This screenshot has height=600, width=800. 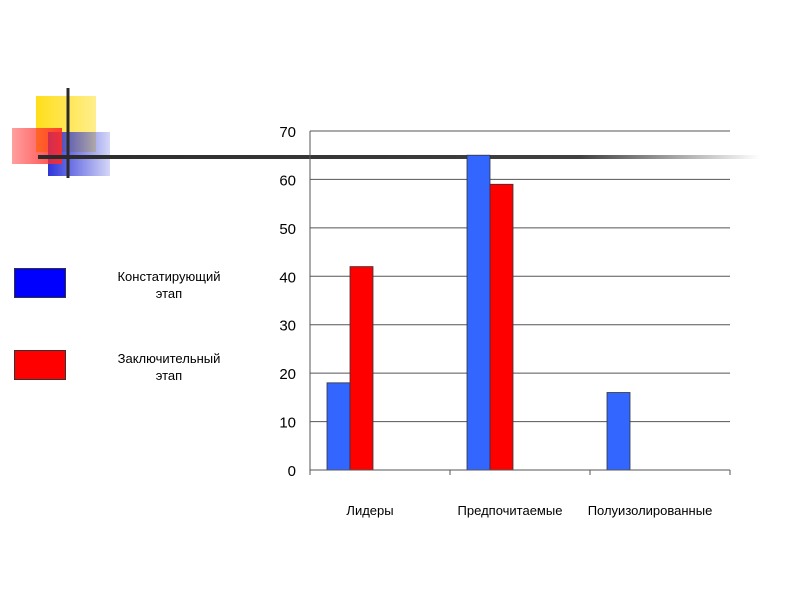 I want to click on y-tick-label: 70, so click(x=287, y=132).